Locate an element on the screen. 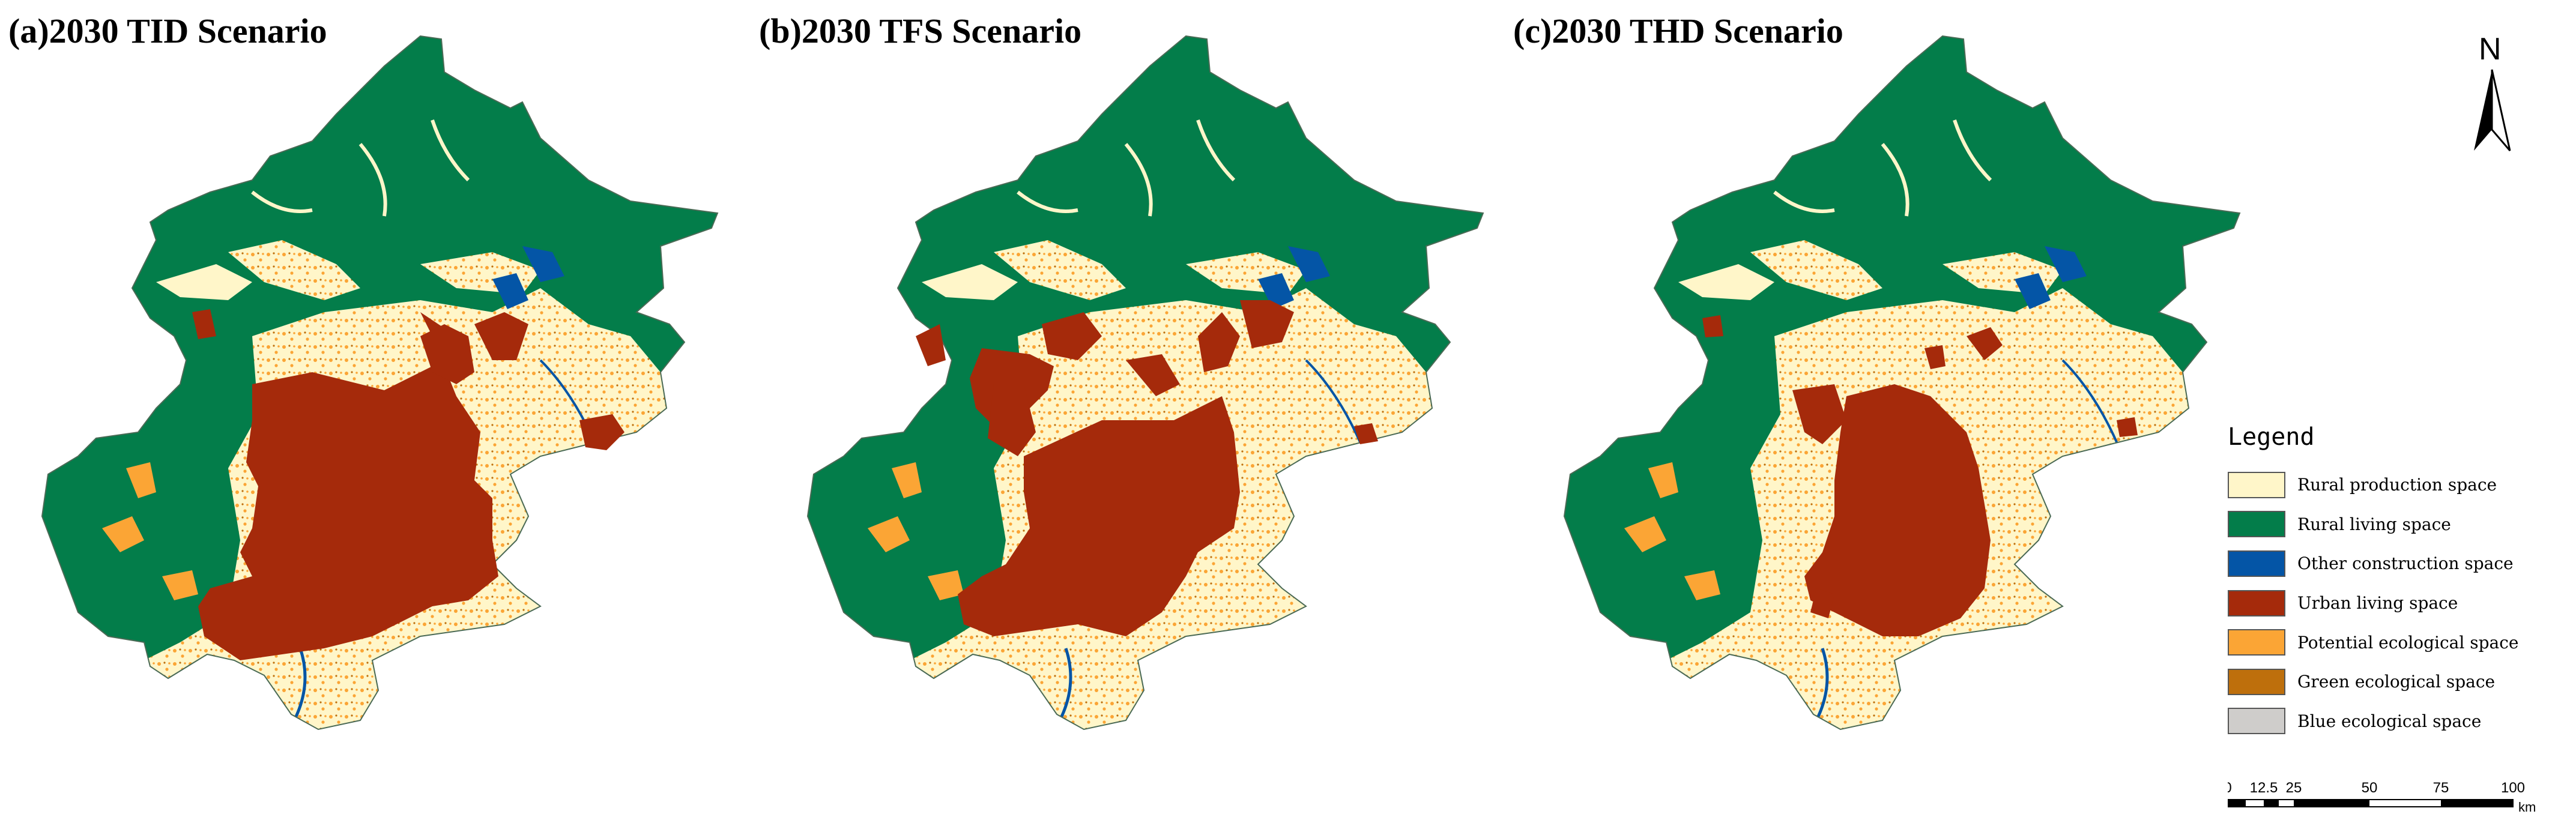  legend-title: Legend is located at coordinates (2271, 437).